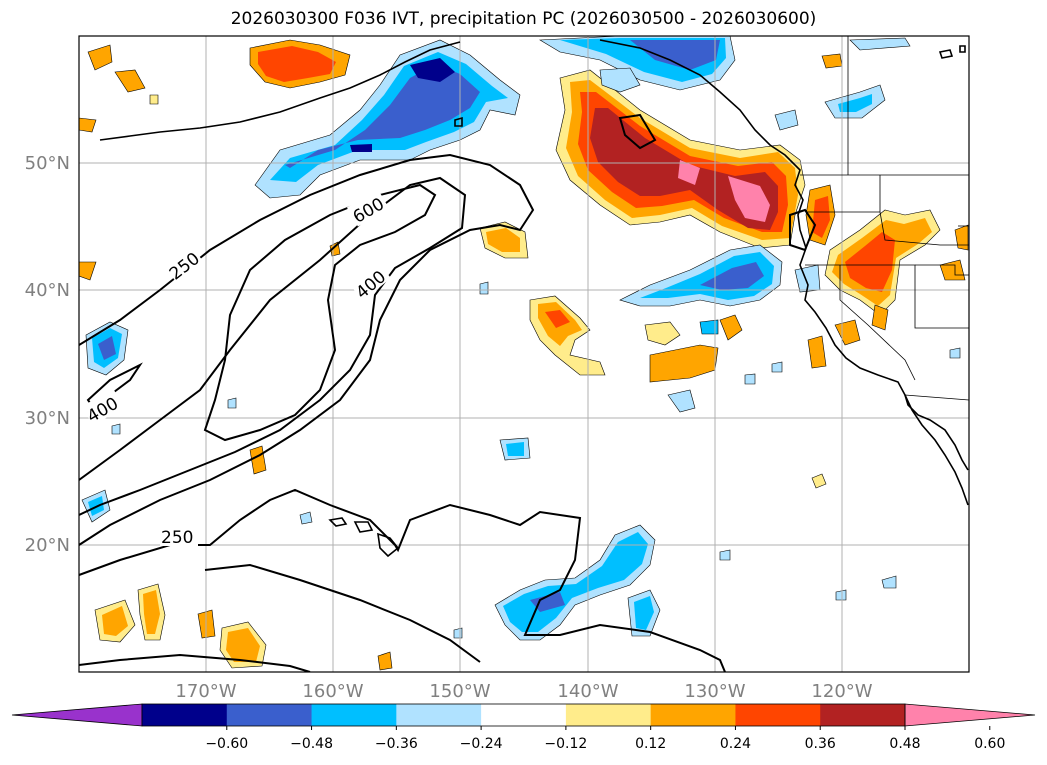  I want to click on coastline-north-america, so click(879, 332).